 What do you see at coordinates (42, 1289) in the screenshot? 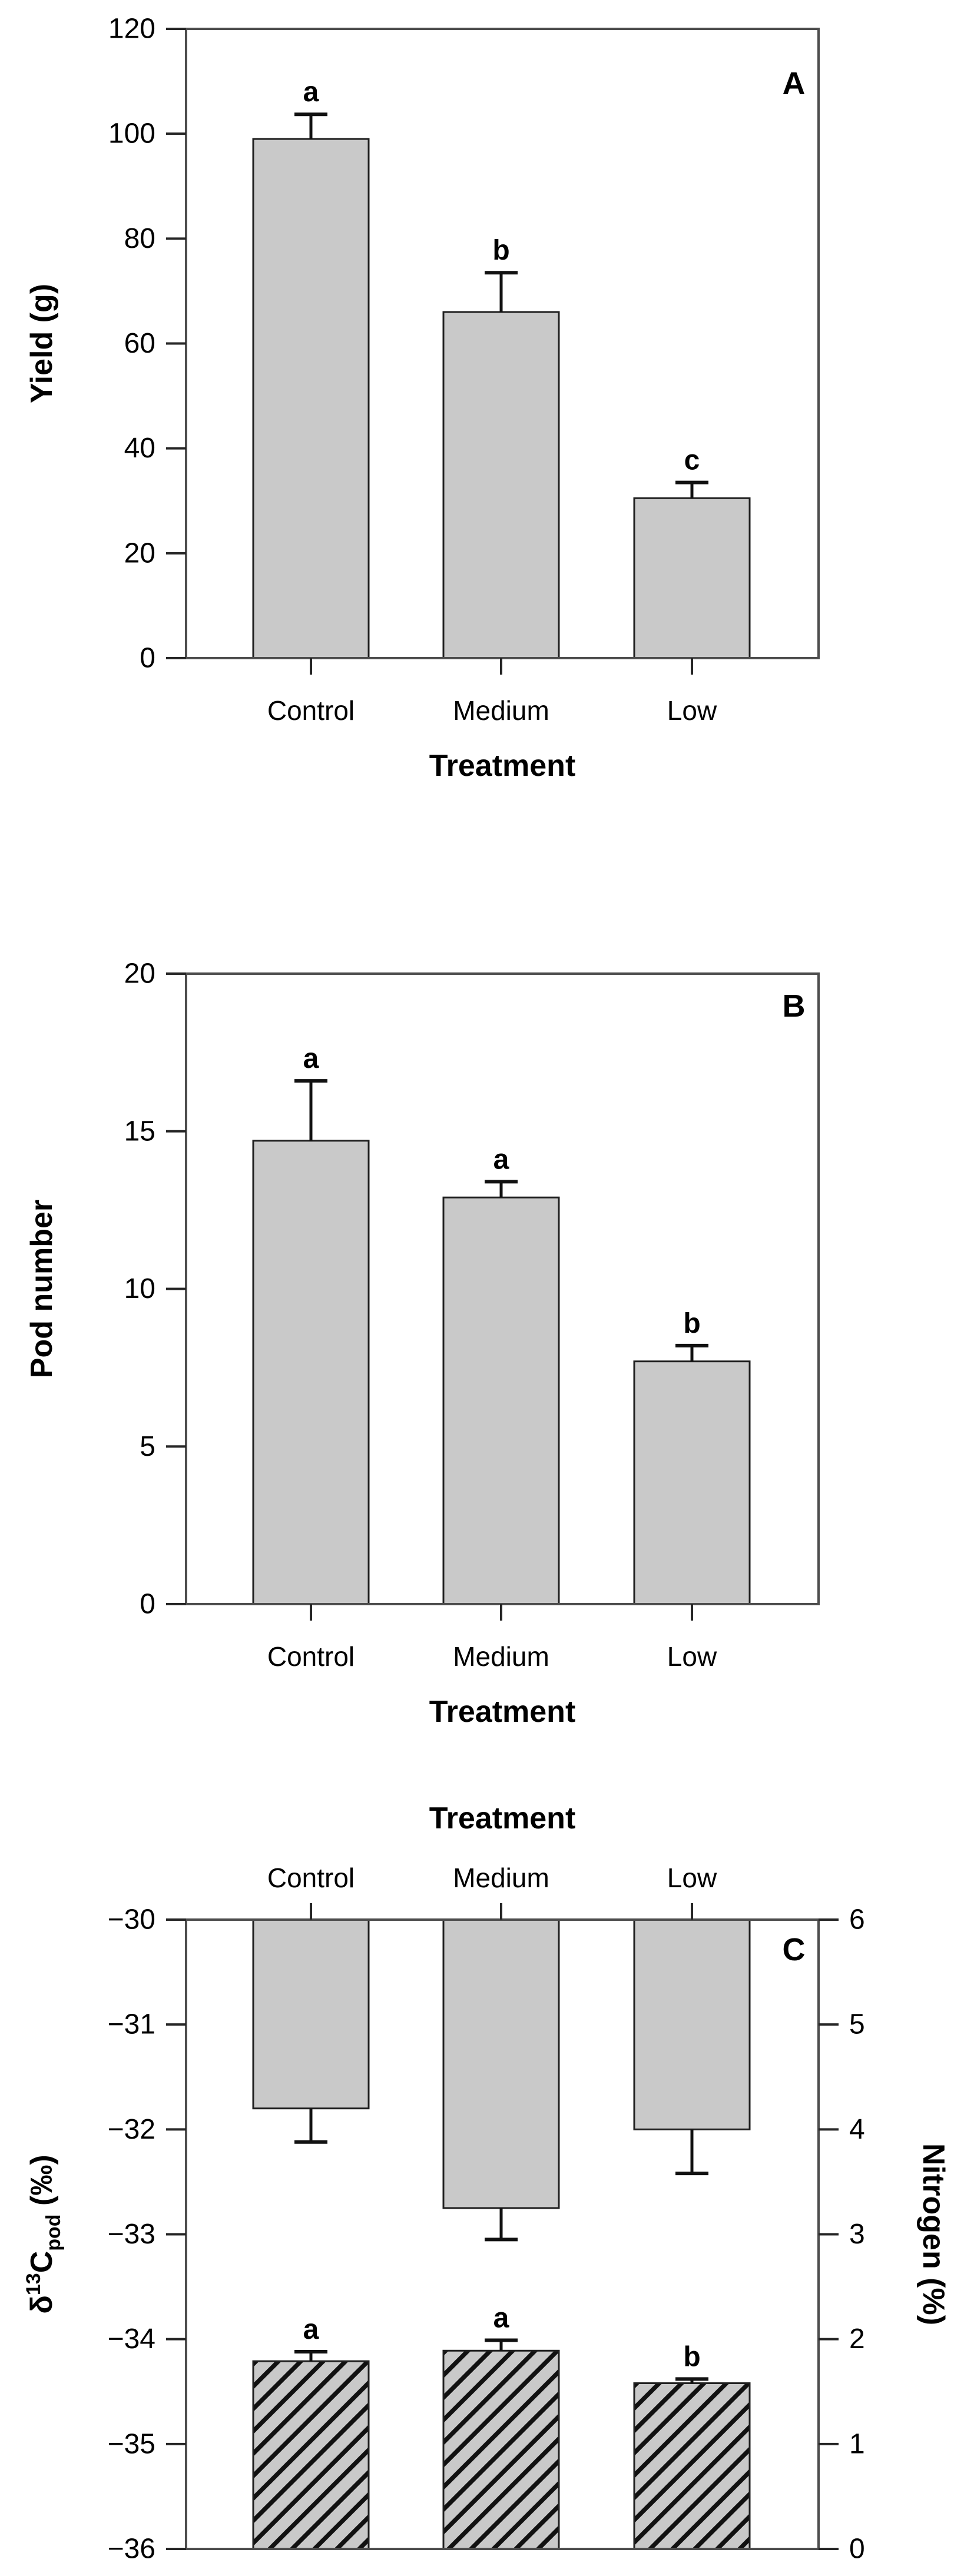
I see `y-axis-title: Pod number` at bounding box center [42, 1289].